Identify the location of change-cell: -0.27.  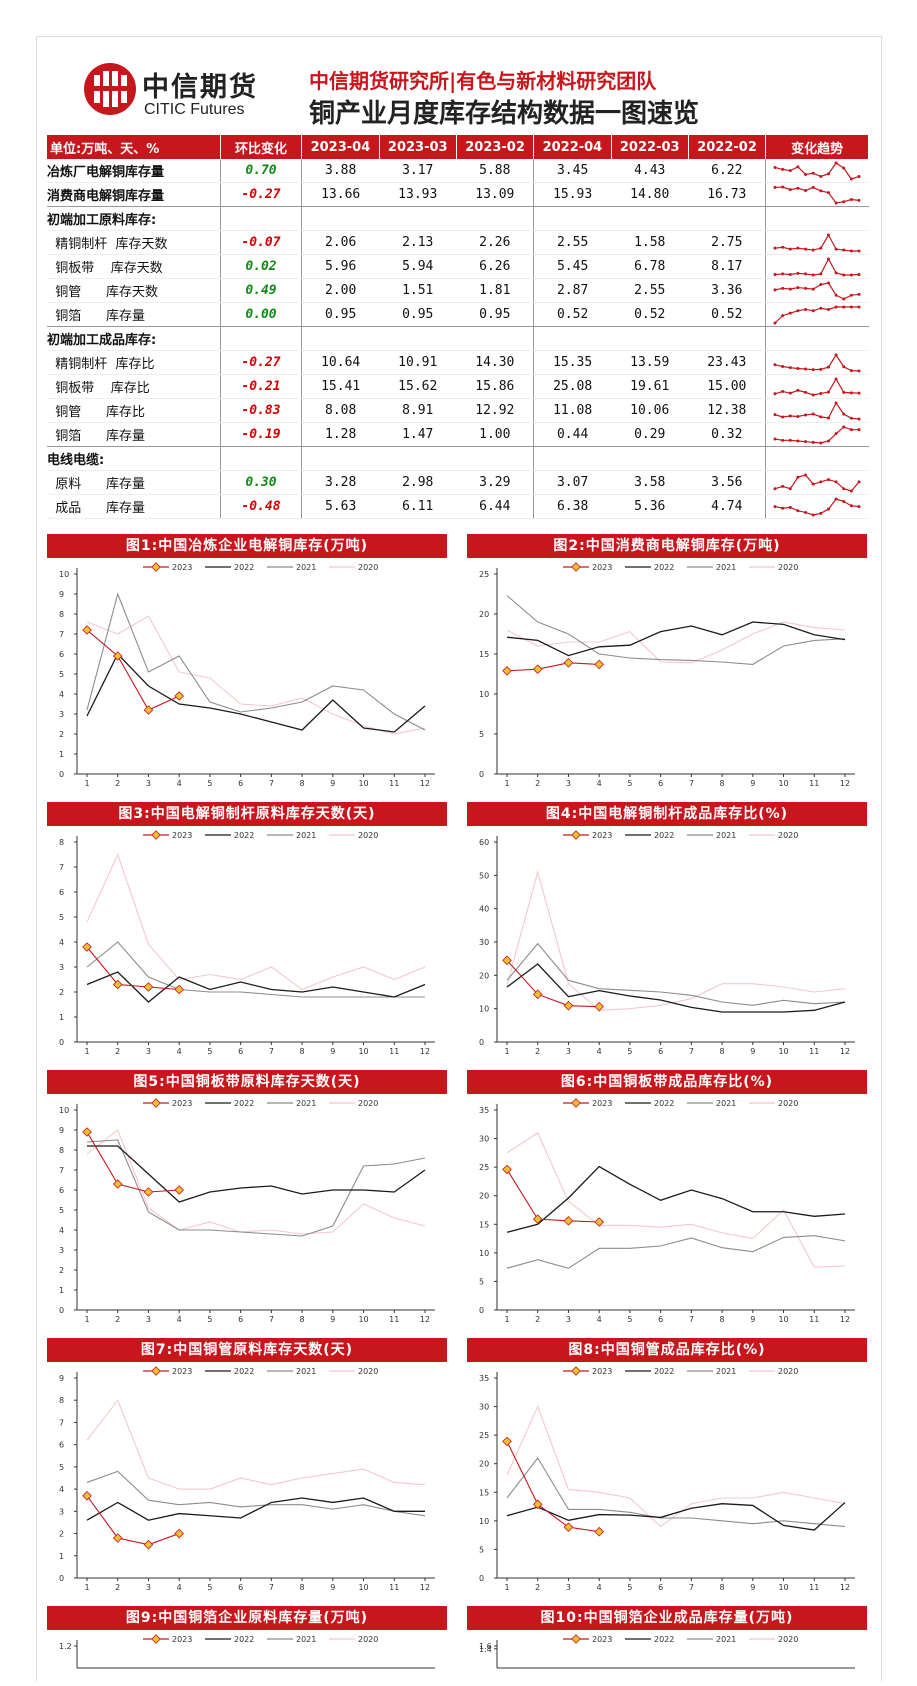
(261, 194).